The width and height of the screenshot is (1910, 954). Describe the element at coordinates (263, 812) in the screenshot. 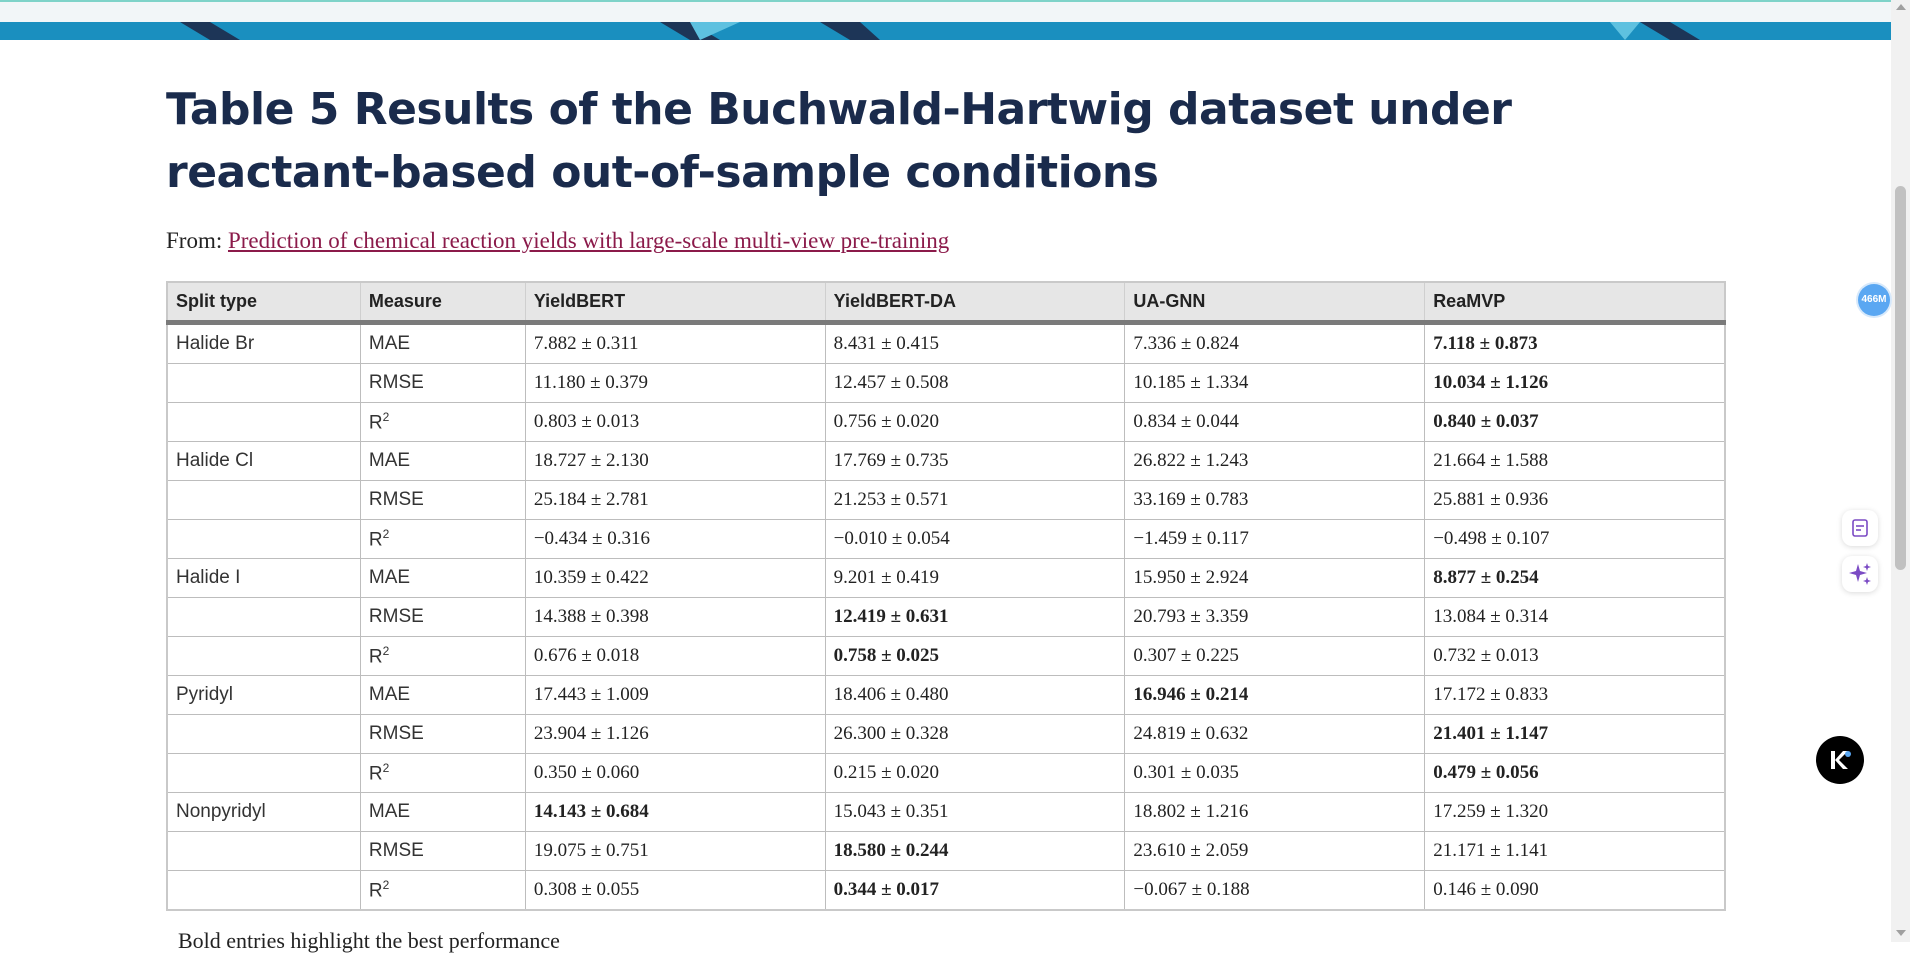

I see `split-type-cell: Nonpyridyl` at that location.